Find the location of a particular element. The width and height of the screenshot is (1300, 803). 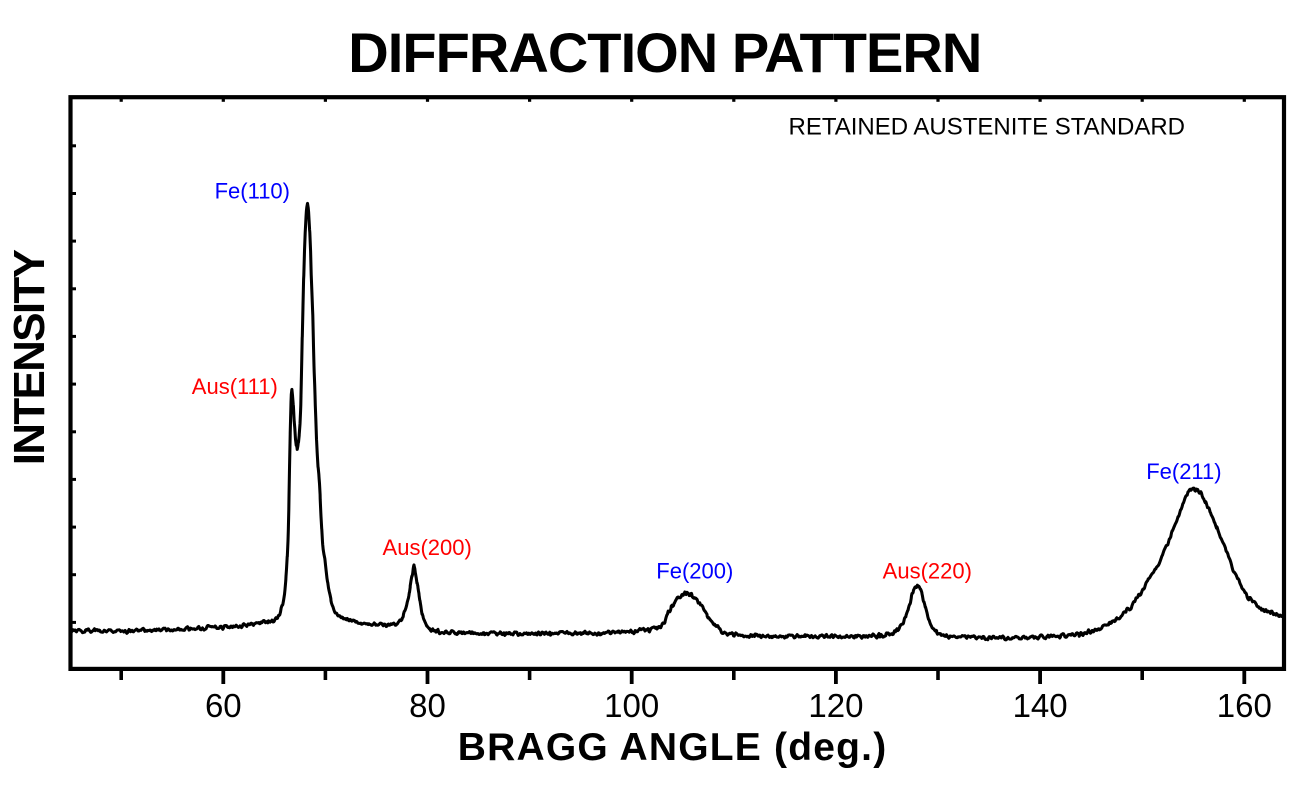

svg-text: Aus(111) is located at coordinates (235, 386).